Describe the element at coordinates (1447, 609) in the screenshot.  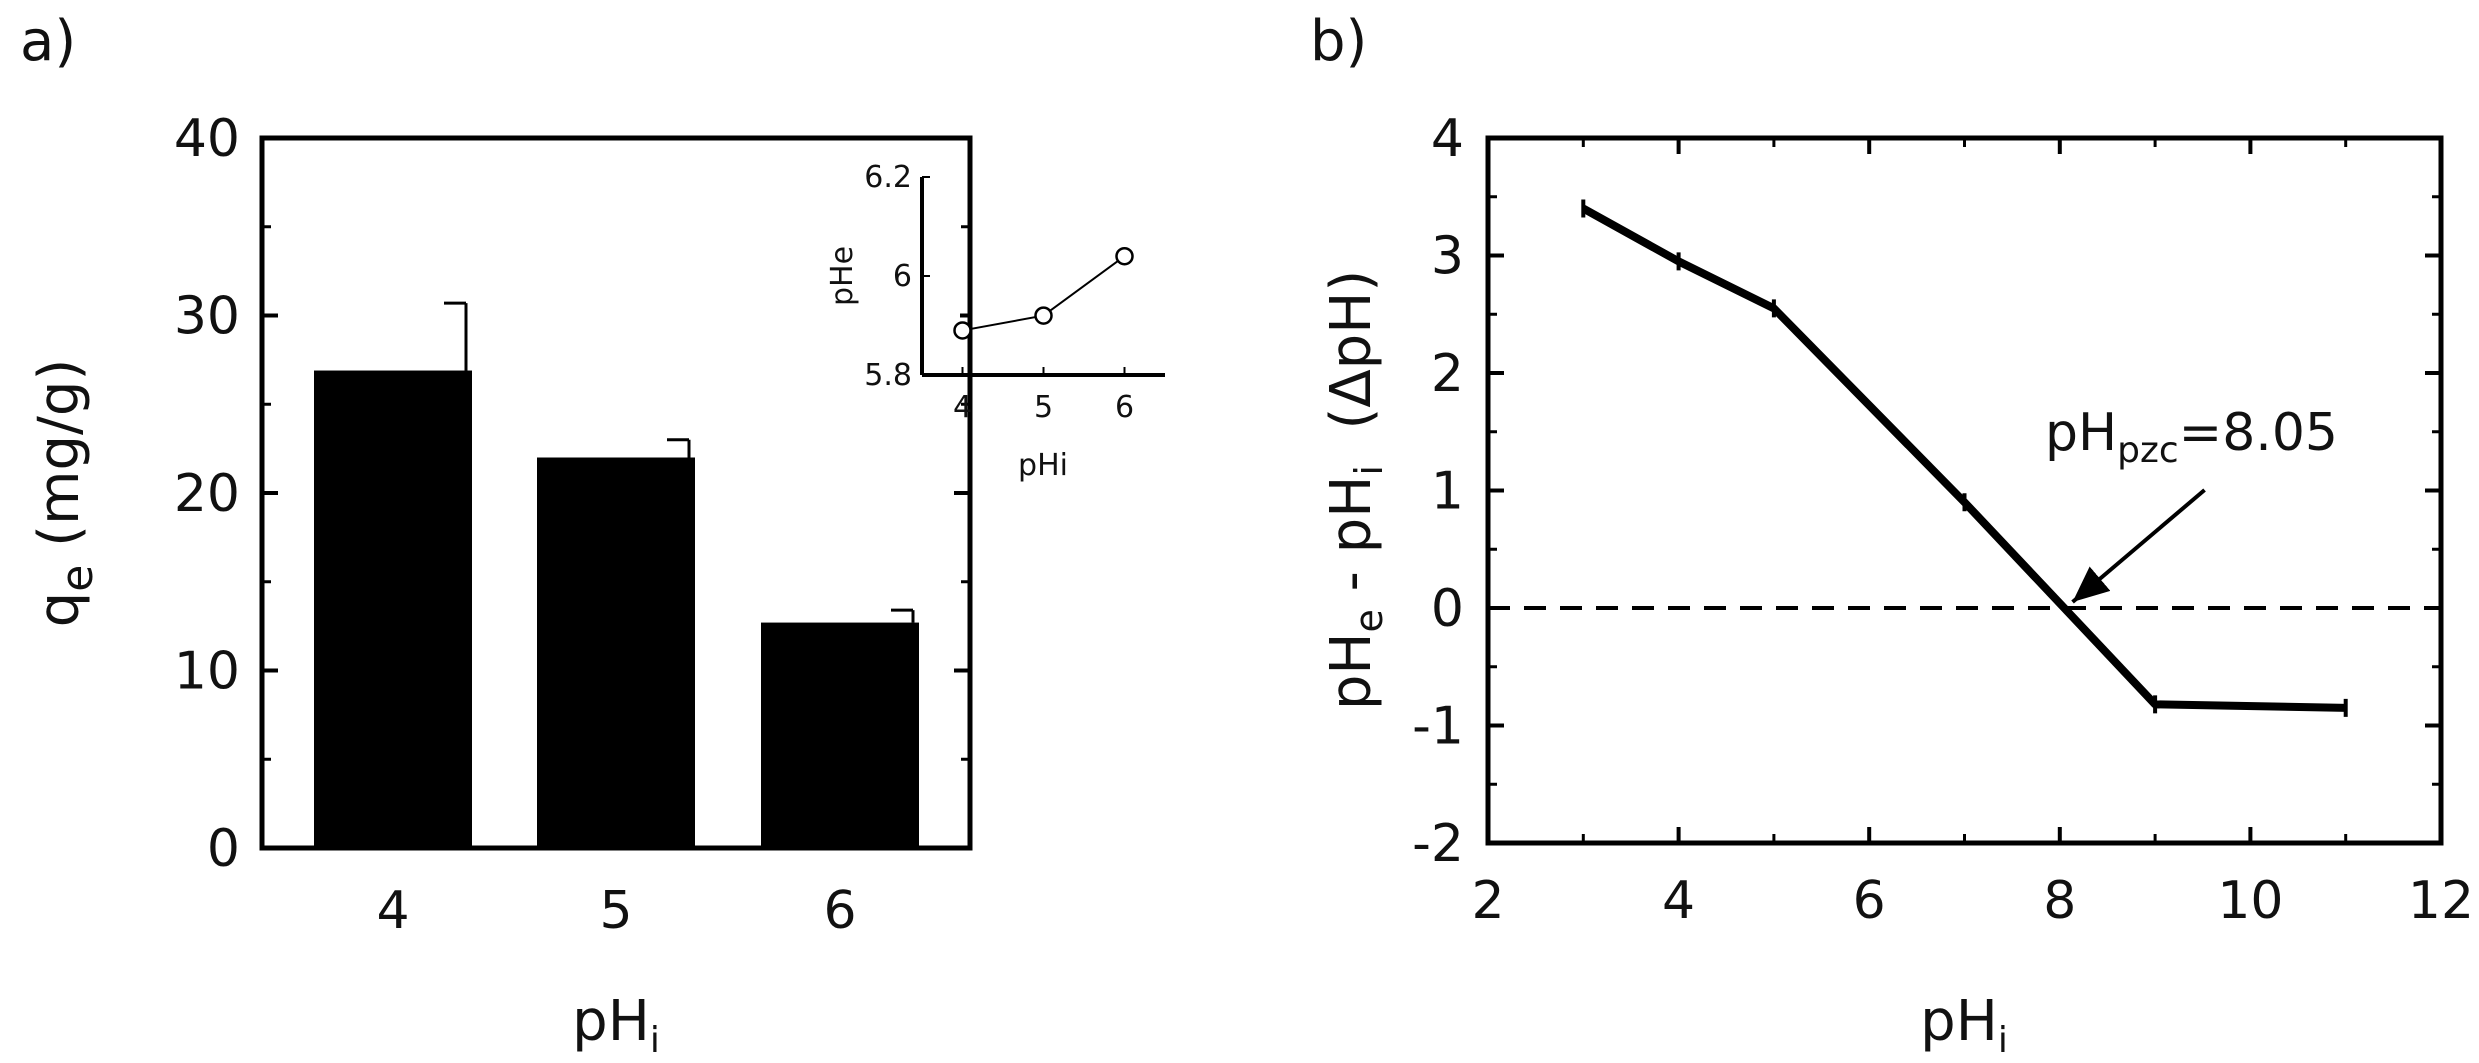
I see `panel-b-y-tick-label: 0` at that location.